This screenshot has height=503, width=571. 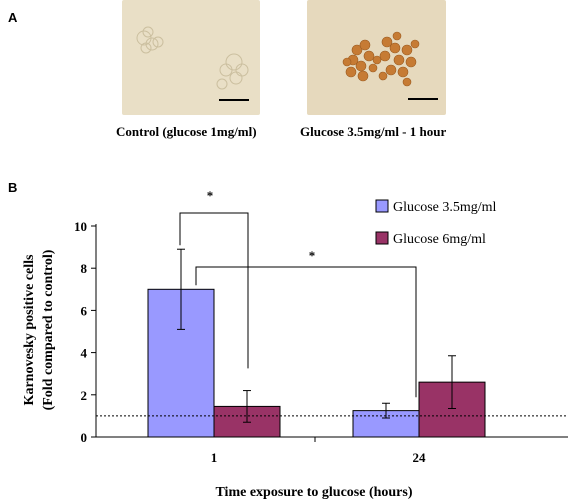 What do you see at coordinates (373, 131) in the screenshot?
I see `glucose-caption: Glucose 3.5mg/ml - 1 hour` at bounding box center [373, 131].